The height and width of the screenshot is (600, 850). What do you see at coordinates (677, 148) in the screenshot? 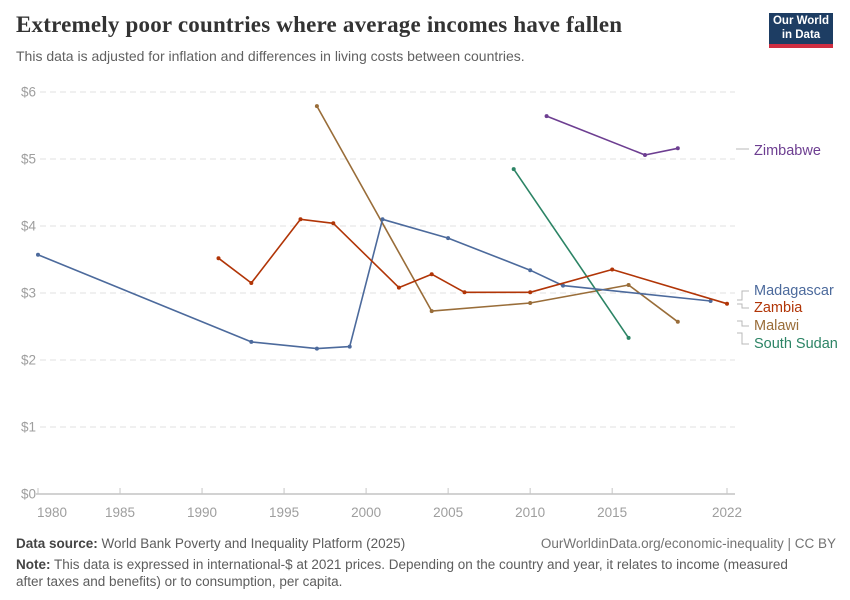
I see `point-zimbabwe-2019` at bounding box center [677, 148].